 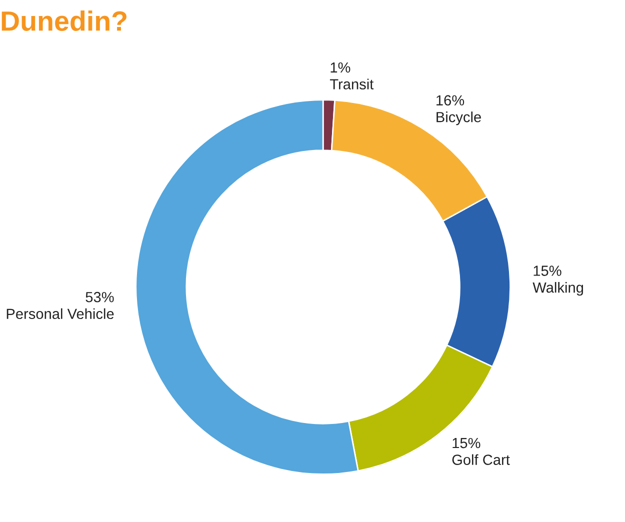 What do you see at coordinates (558, 289) in the screenshot?
I see `slice-label: Walking` at bounding box center [558, 289].